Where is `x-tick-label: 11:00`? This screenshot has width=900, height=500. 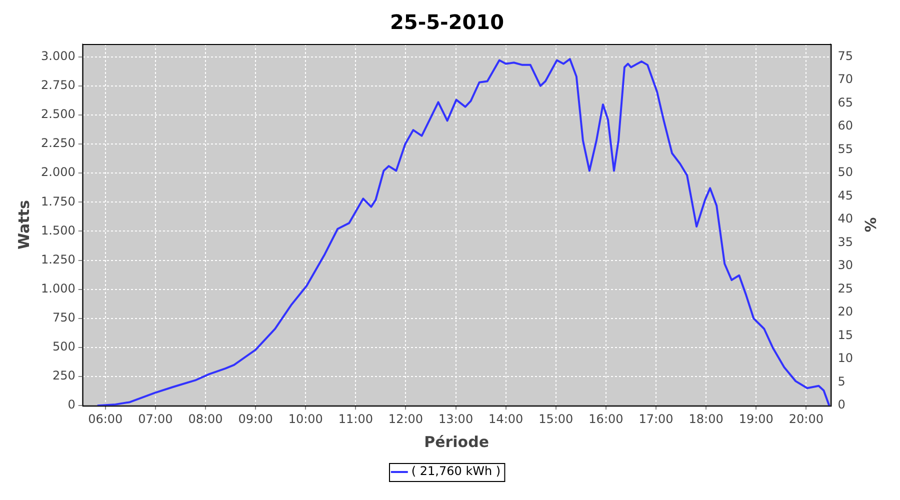
x-tick-label: 11:00 is located at coordinates (355, 419).